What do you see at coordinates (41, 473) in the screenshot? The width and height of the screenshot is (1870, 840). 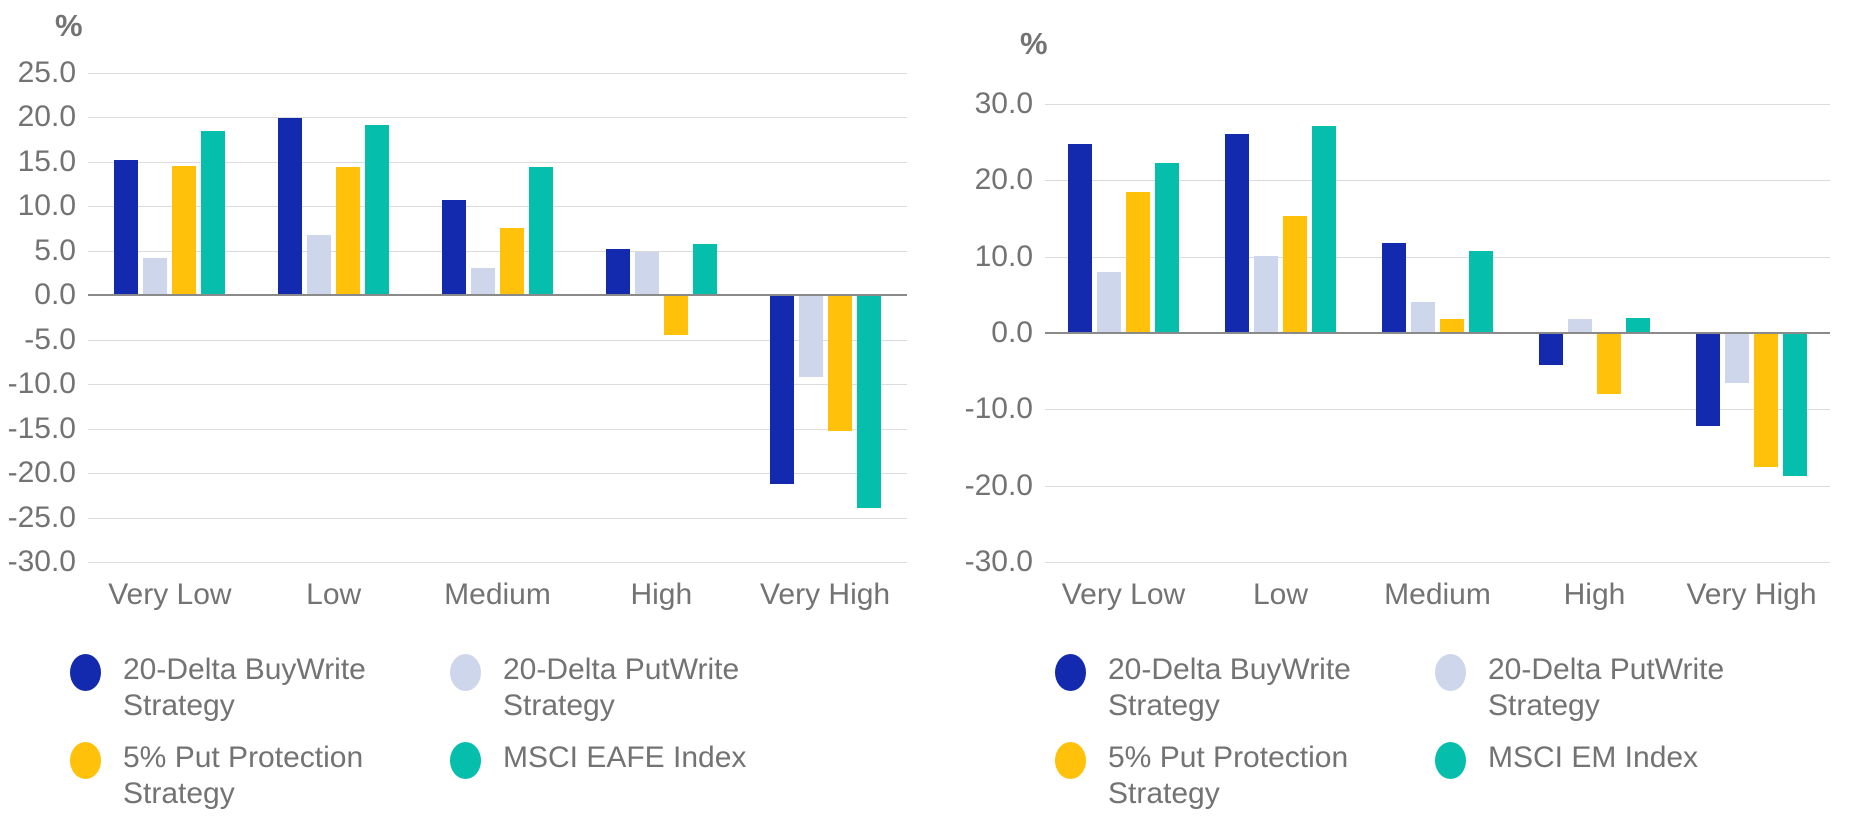 I see `y-tick-label: -20.0` at bounding box center [41, 473].